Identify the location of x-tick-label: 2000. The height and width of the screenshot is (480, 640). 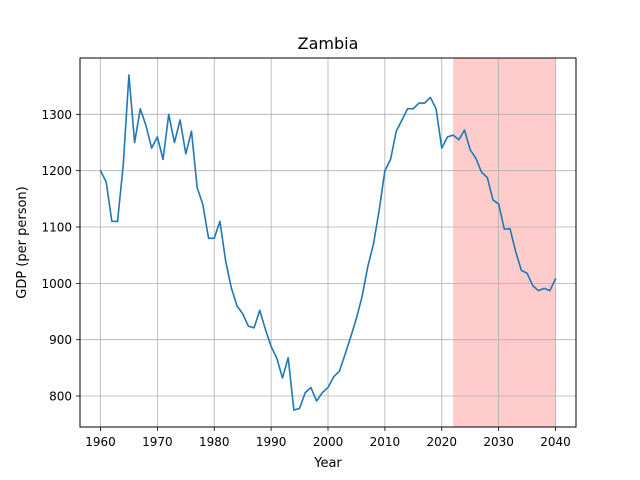
(328, 442).